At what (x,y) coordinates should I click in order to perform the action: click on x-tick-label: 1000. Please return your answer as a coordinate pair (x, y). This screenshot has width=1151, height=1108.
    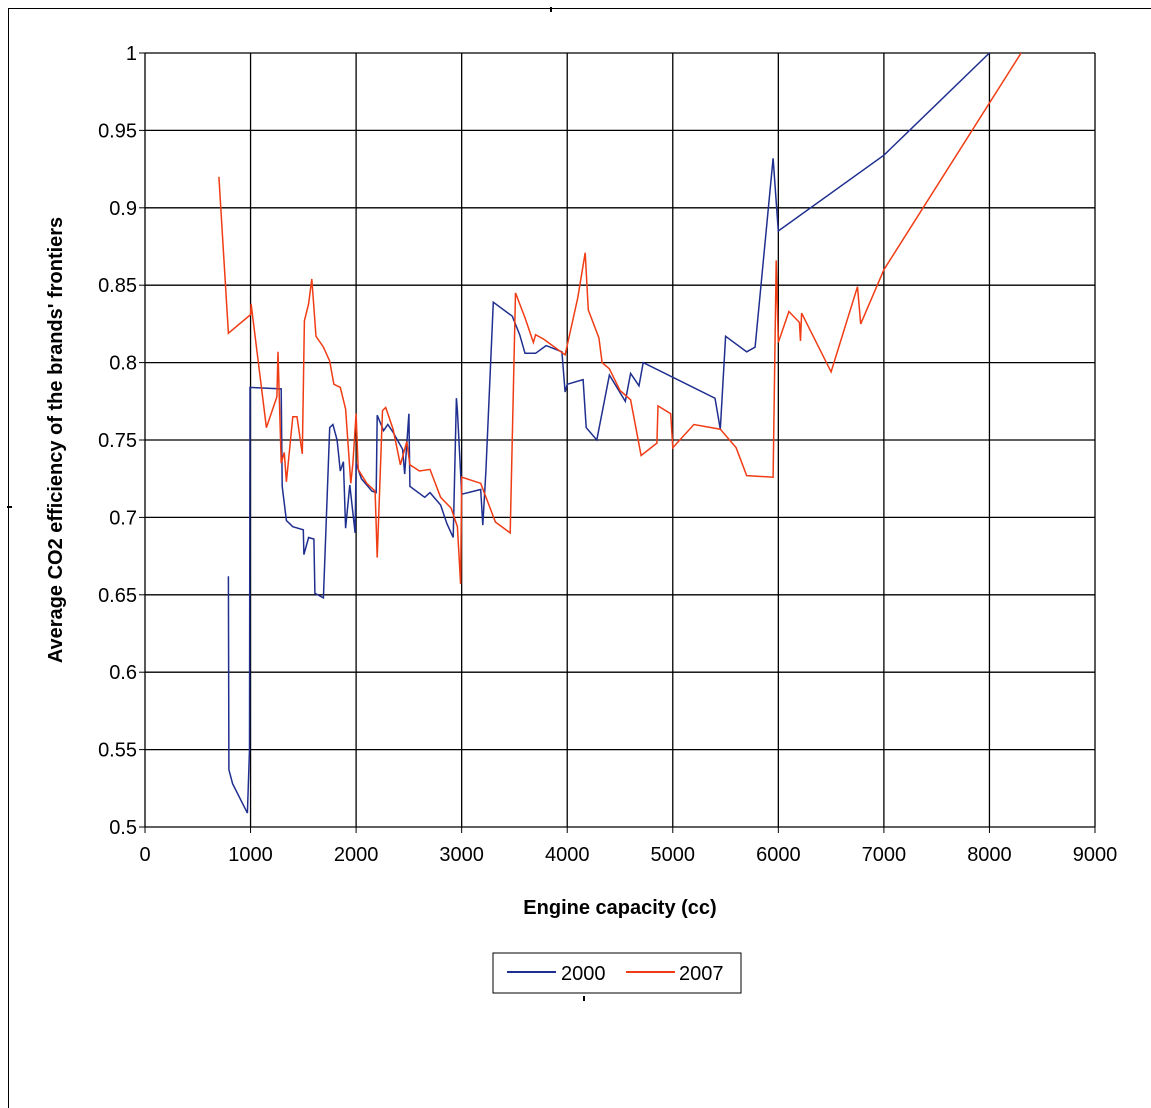
    Looking at the image, I should click on (250, 855).